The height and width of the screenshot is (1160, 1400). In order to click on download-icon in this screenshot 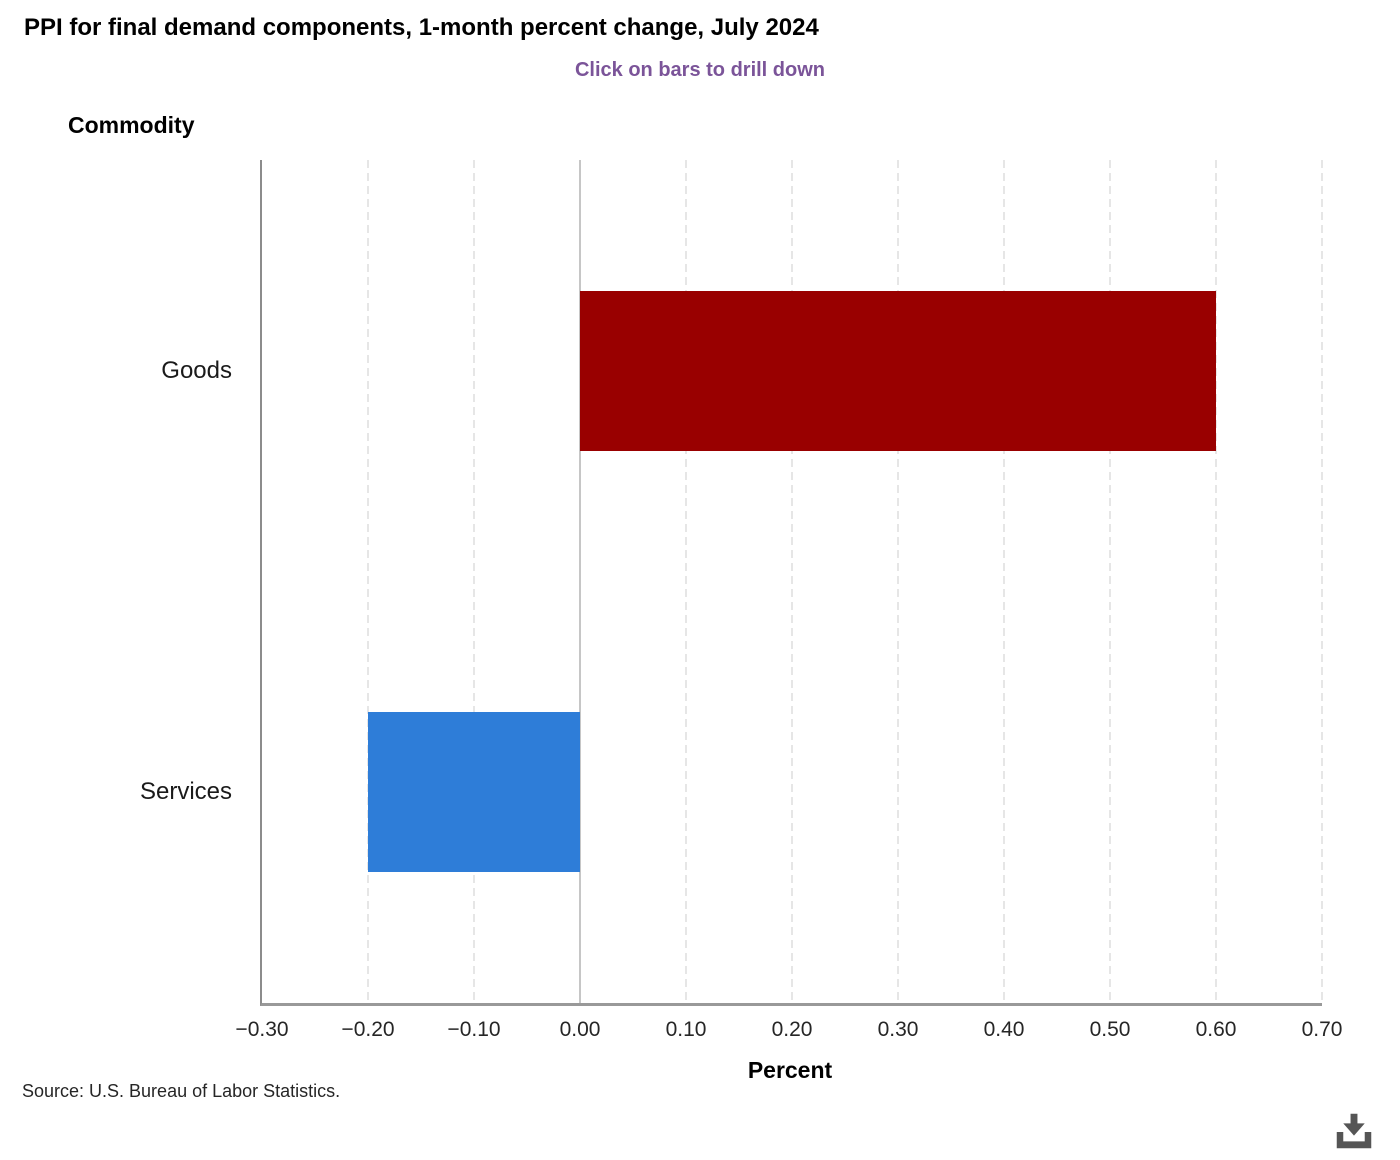, I will do `click(1354, 1131)`.